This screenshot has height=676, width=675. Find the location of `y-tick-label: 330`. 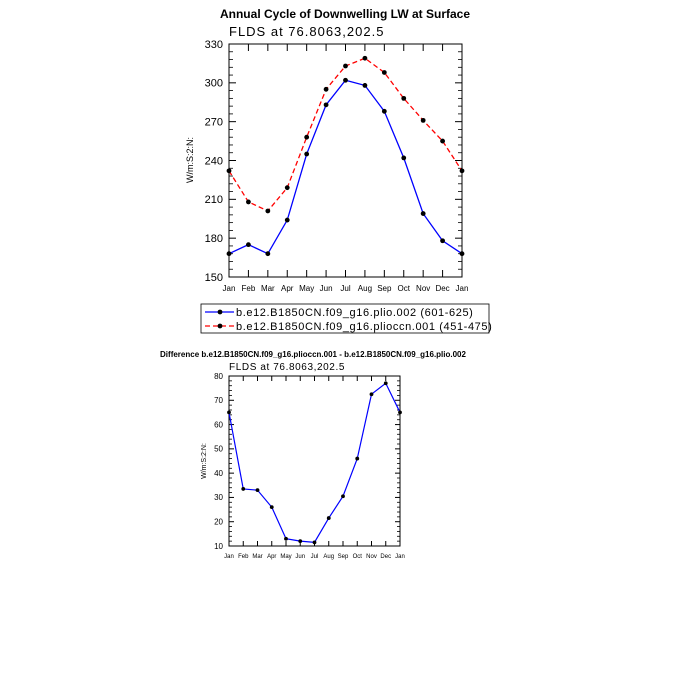

y-tick-label: 330 is located at coordinates (214, 45).